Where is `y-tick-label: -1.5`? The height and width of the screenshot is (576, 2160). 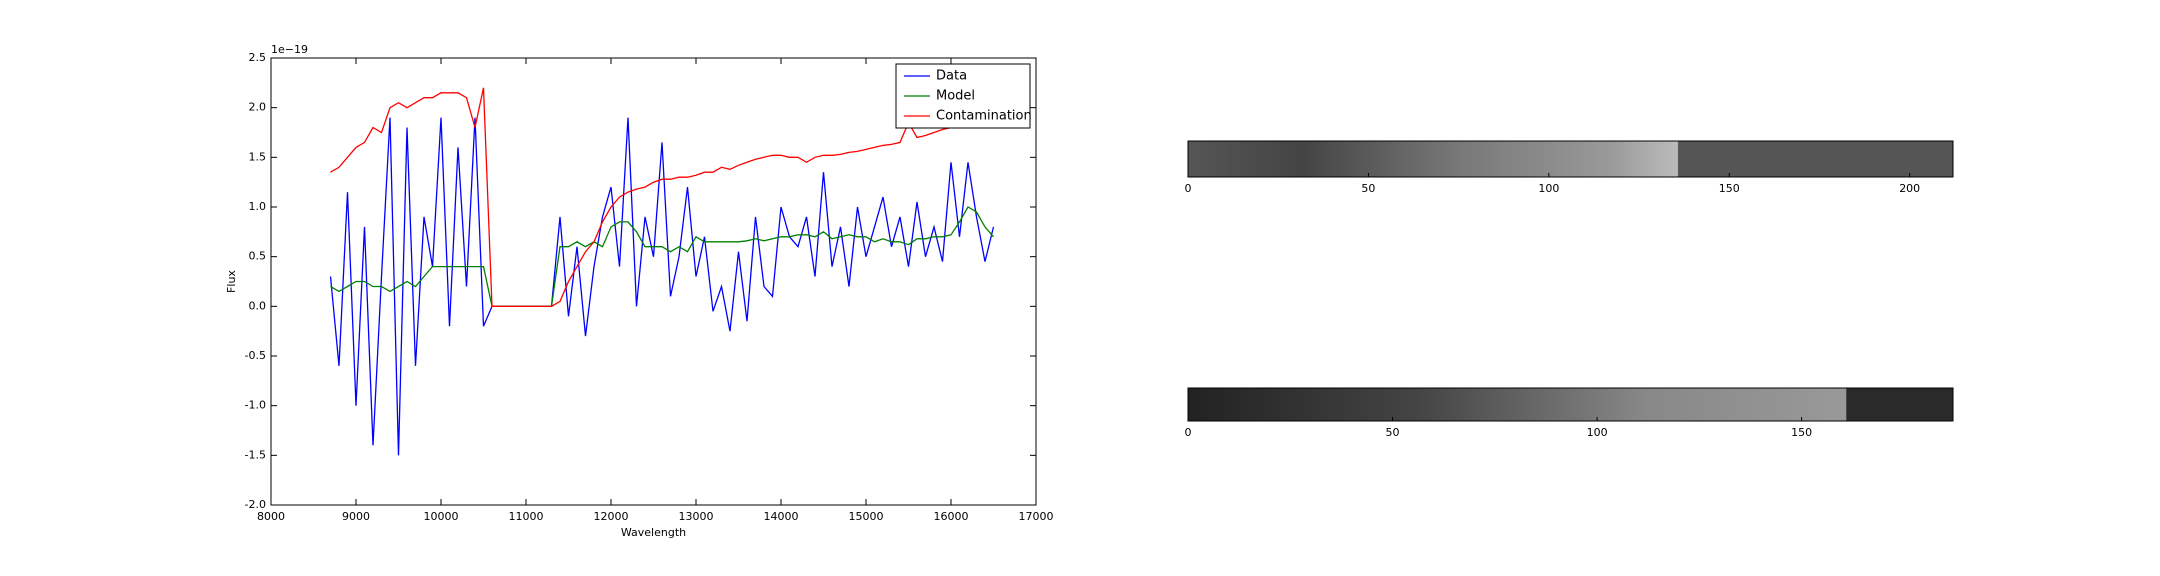
y-tick-label: -1.5 is located at coordinates (255, 454).